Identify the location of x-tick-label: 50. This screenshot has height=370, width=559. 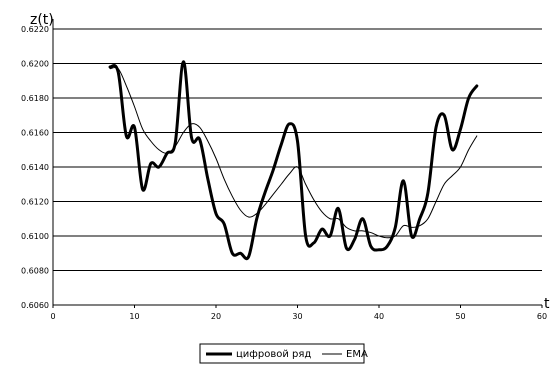
(460, 316).